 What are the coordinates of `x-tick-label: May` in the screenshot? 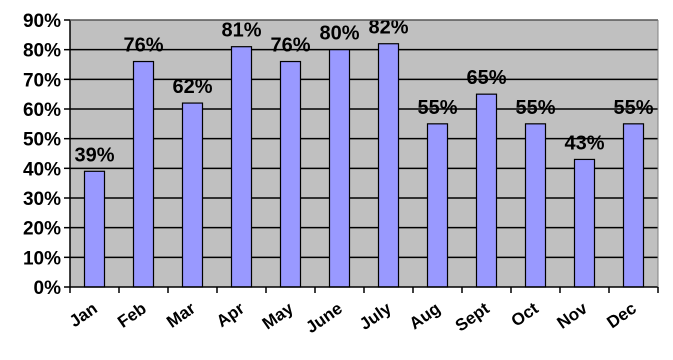 It's located at (278, 315).